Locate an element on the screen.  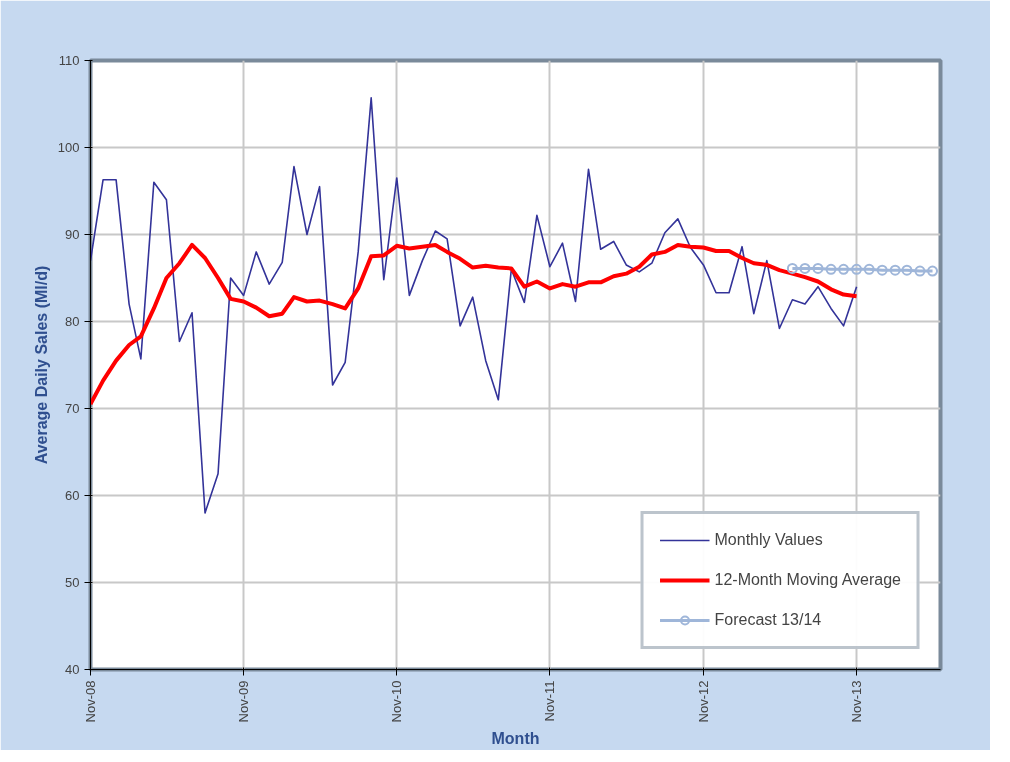
y-axis-title: Average Daily Sales (Ml/d) is located at coordinates (41, 365).